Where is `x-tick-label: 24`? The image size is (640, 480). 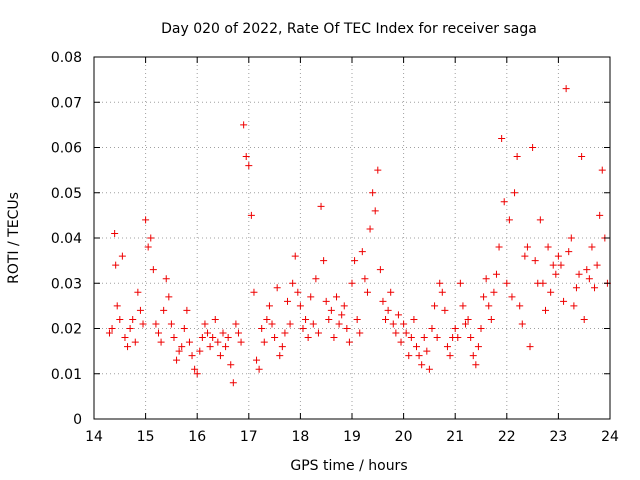
x-tick-label: 24 is located at coordinates (610, 437).